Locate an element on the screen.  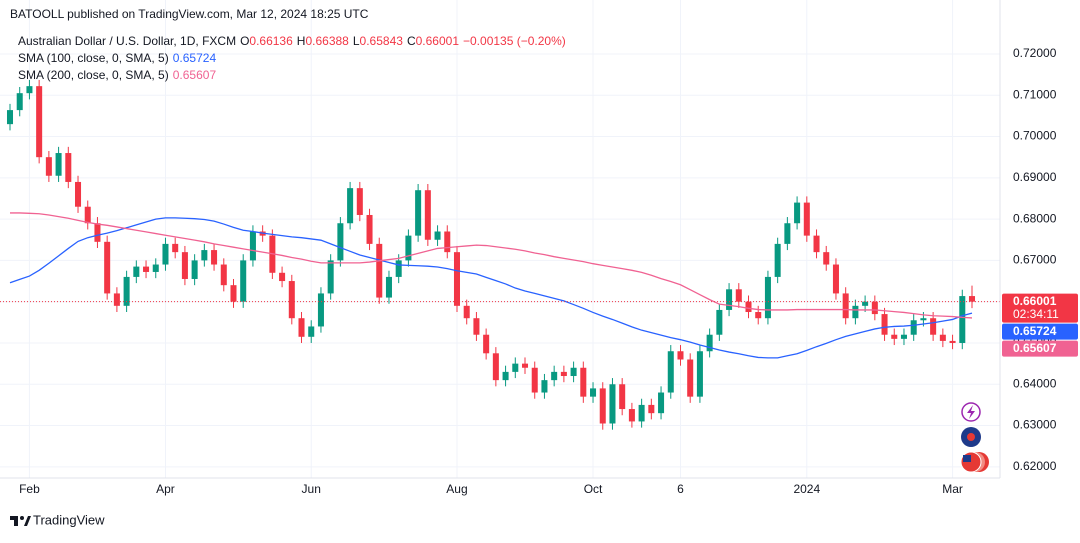
sma-price-label: 0.65724 is located at coordinates (1035, 331).